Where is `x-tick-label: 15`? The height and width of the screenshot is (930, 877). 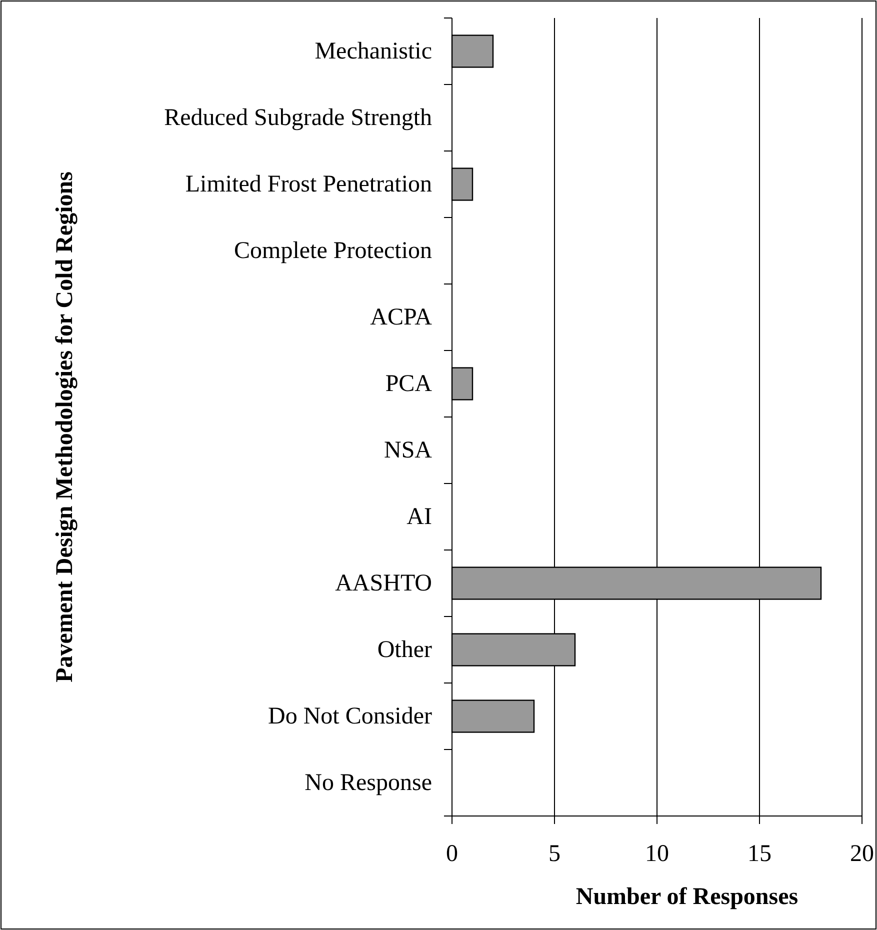
x-tick-label: 15 is located at coordinates (760, 854).